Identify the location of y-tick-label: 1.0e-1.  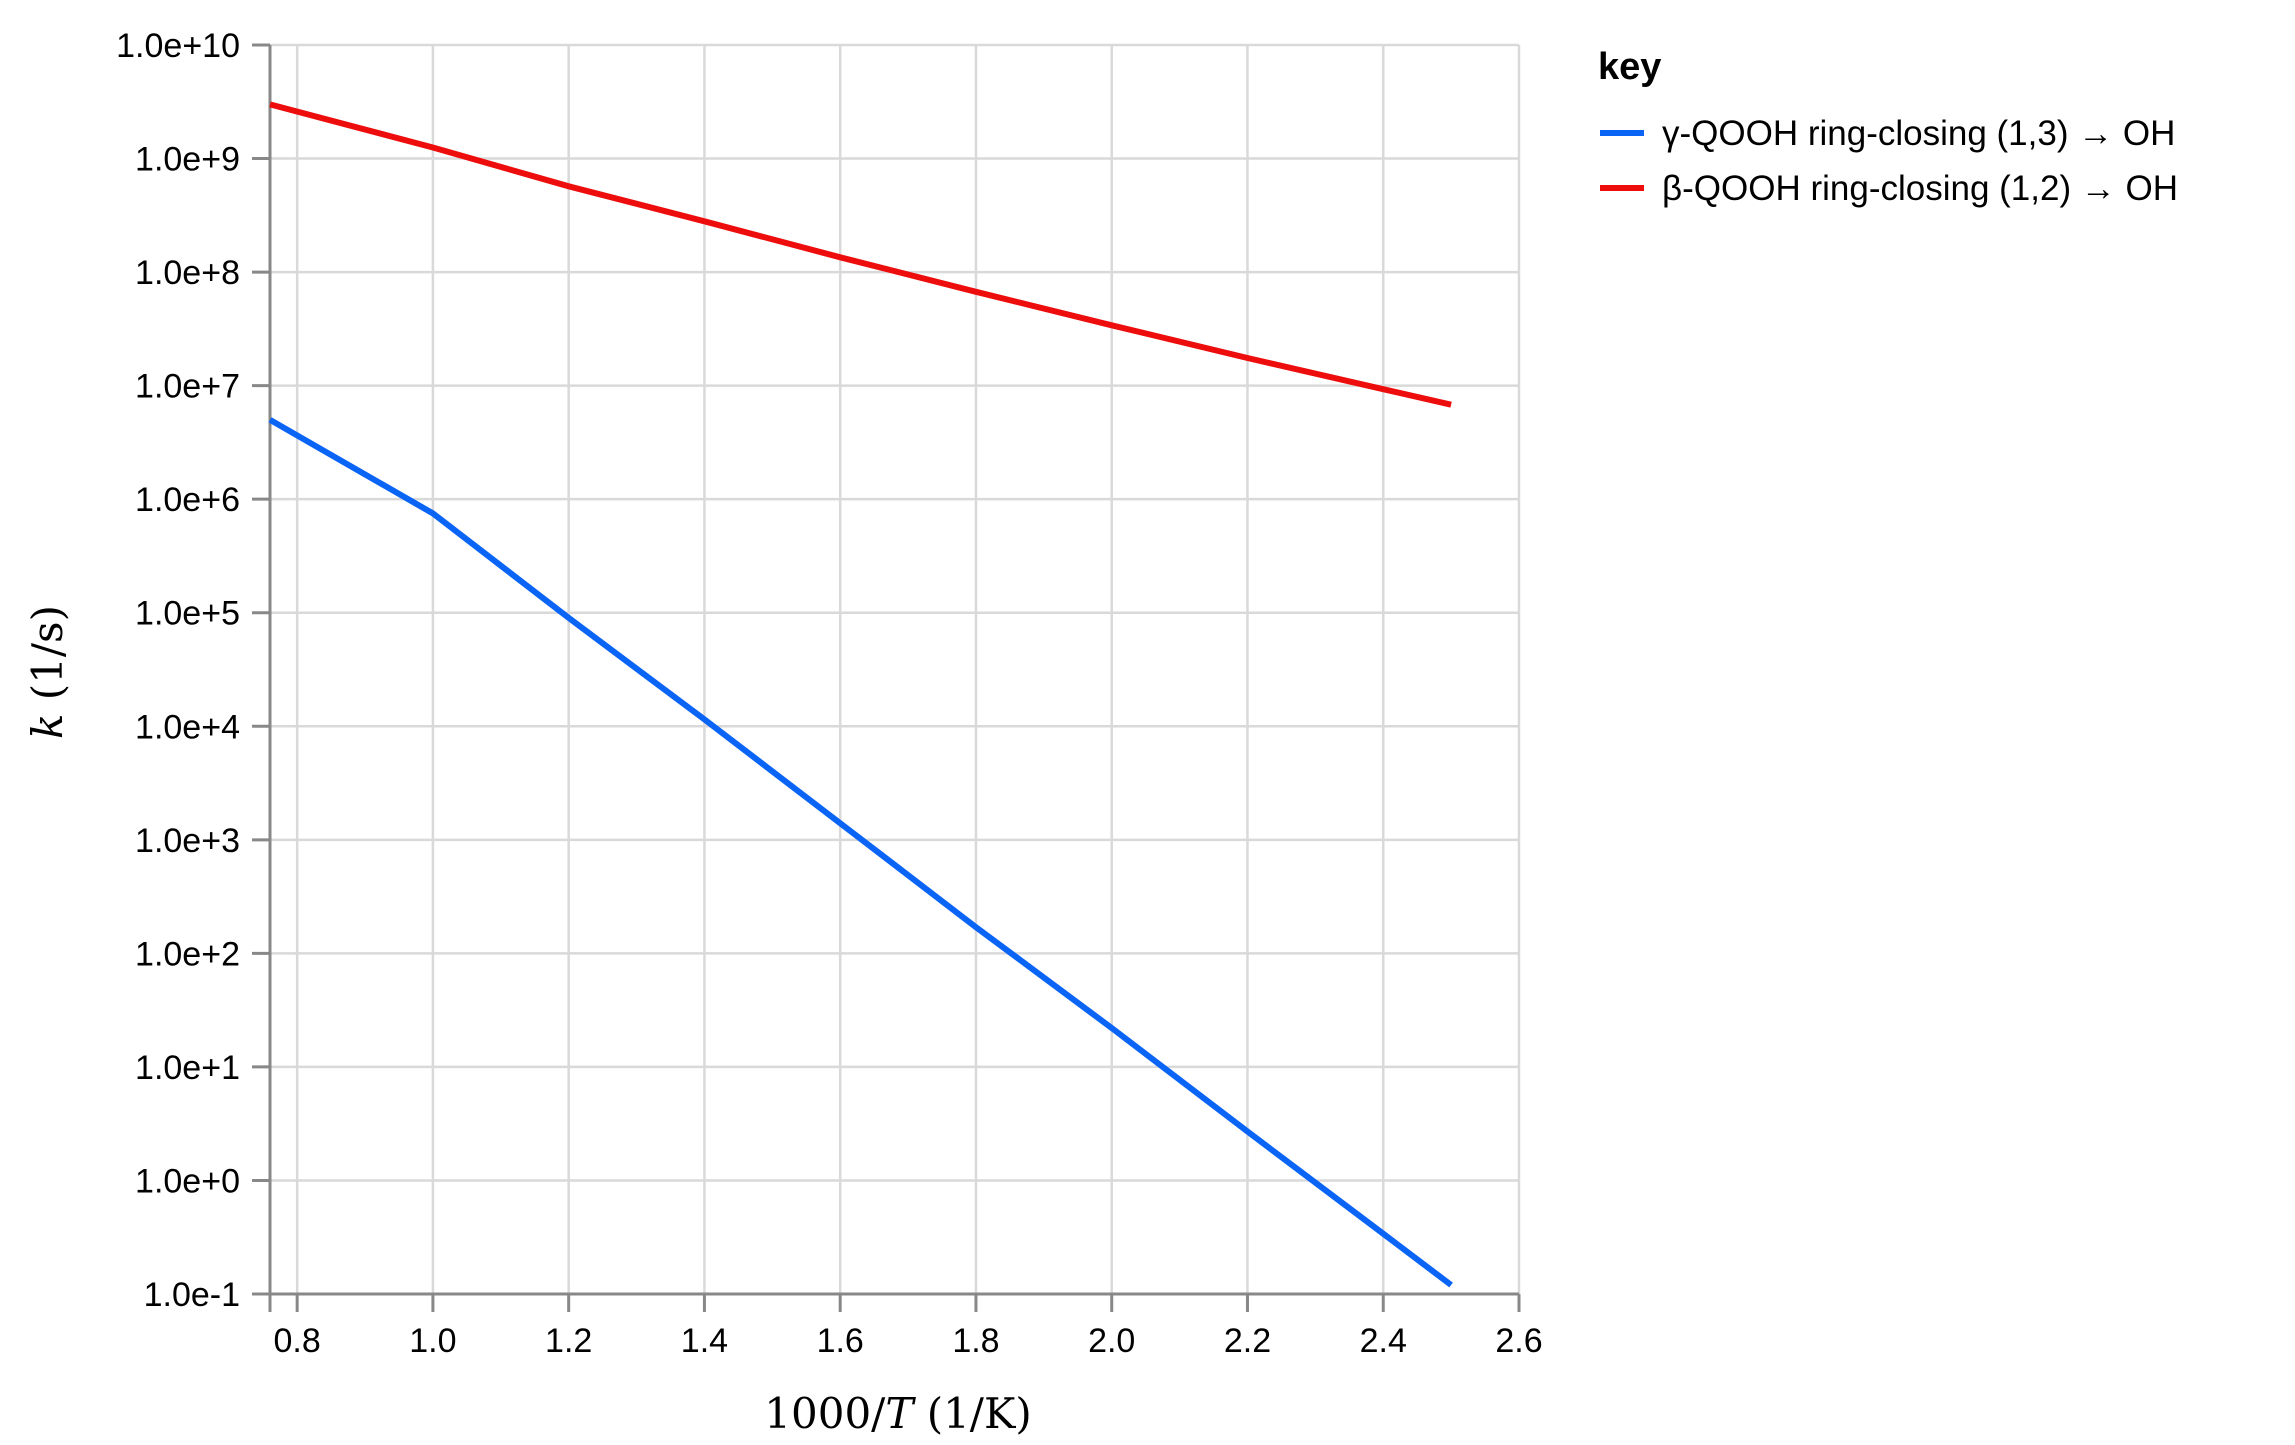
(192, 1295).